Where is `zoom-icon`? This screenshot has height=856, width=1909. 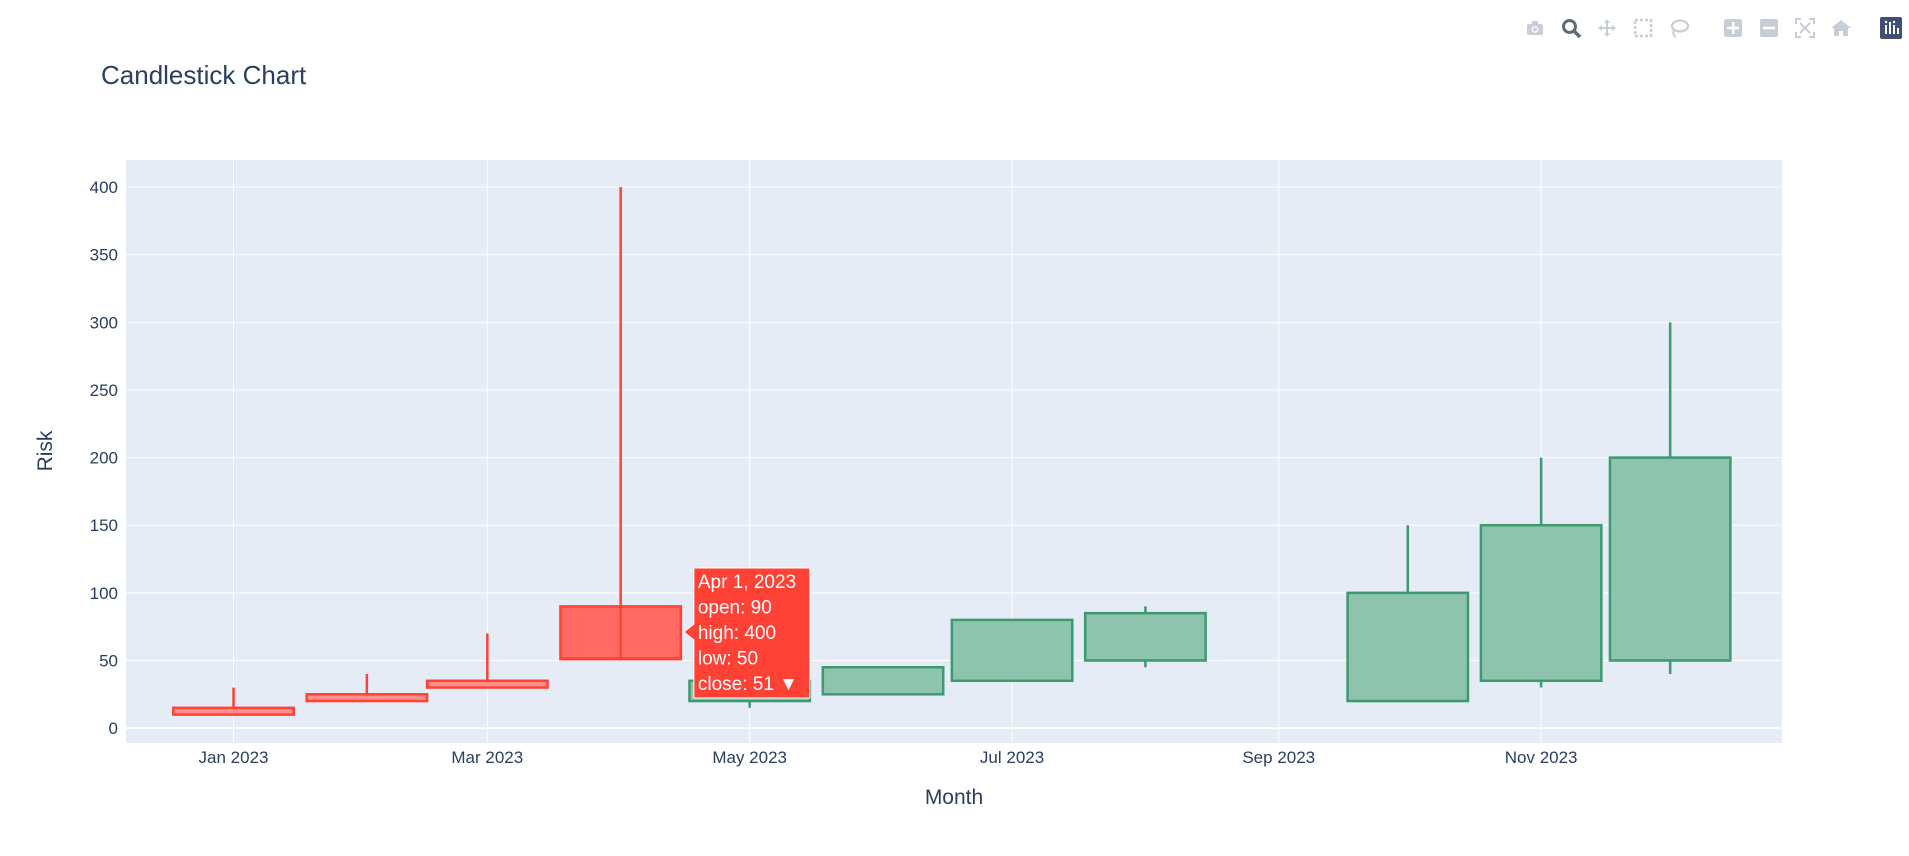 zoom-icon is located at coordinates (1572, 29).